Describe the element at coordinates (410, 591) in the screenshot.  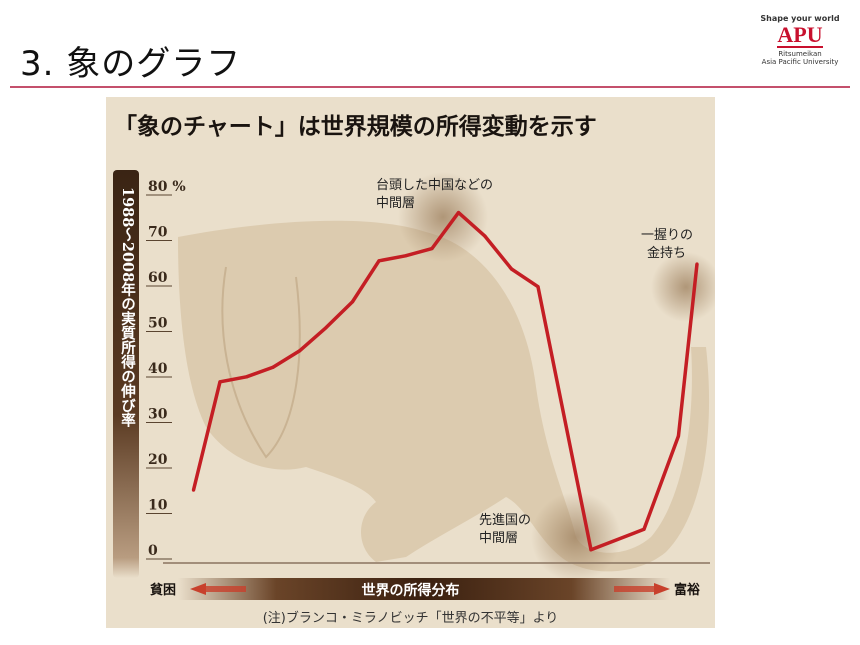
I see `x-axis-label: 世界の所得分布` at that location.